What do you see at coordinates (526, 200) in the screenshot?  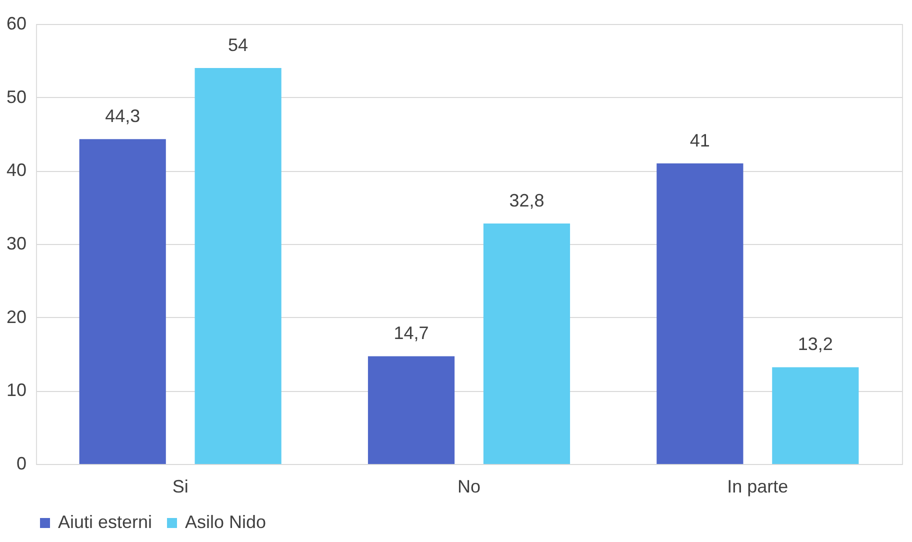 I see `data-label: 32,8` at bounding box center [526, 200].